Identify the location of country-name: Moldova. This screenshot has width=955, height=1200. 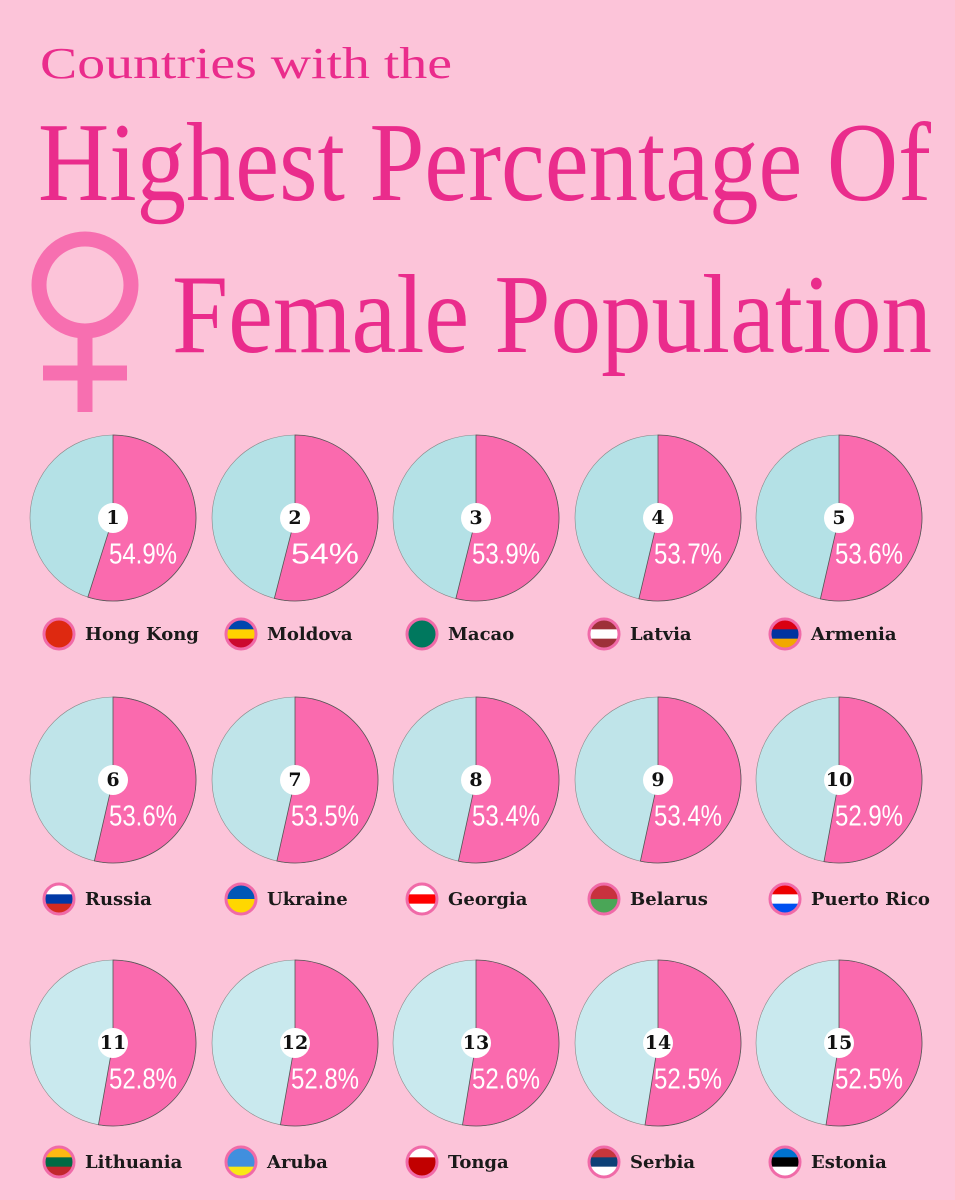
(310, 634).